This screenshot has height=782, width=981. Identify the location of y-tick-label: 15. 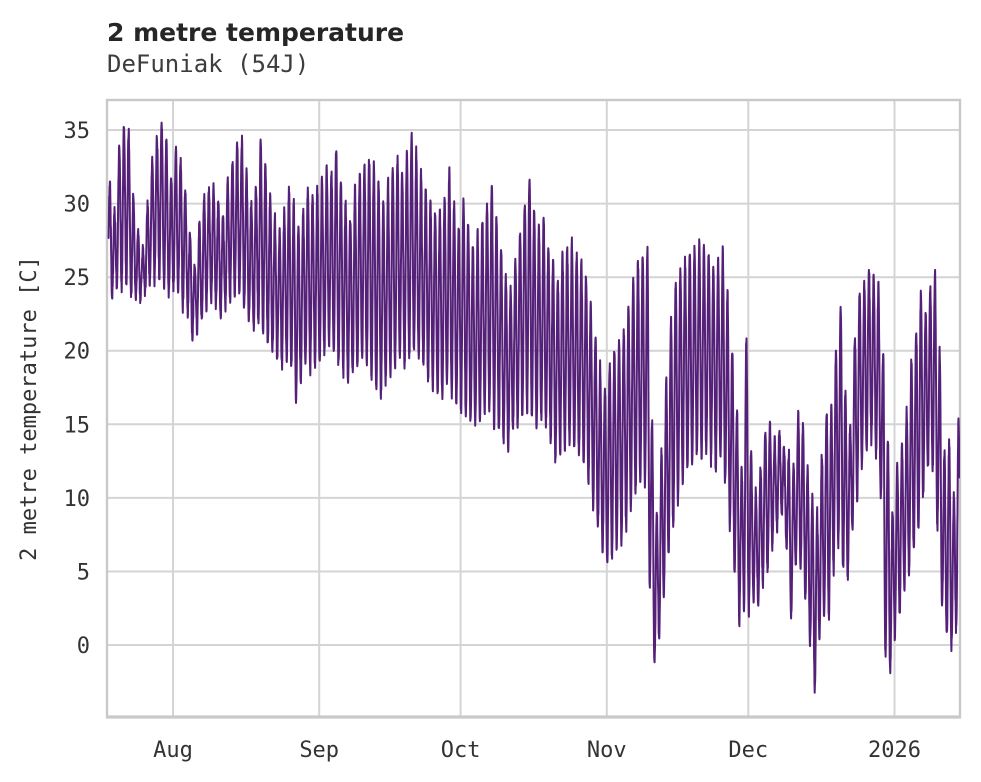
(77, 425).